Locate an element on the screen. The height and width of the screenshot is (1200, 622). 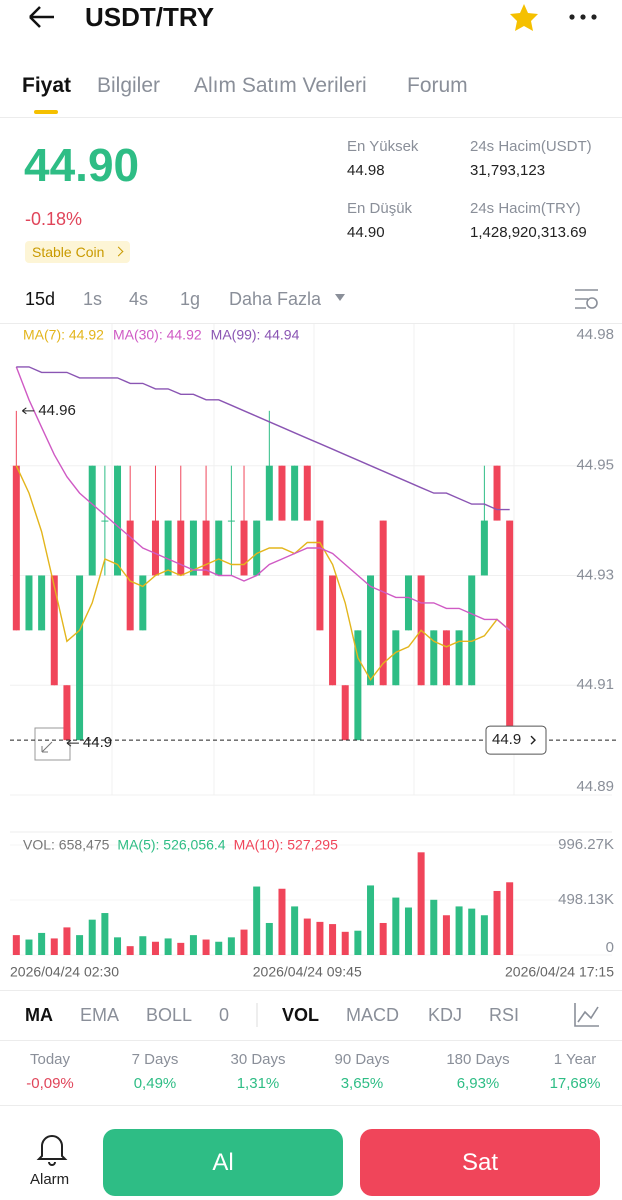
min-label: 44.9 is located at coordinates (97, 742).